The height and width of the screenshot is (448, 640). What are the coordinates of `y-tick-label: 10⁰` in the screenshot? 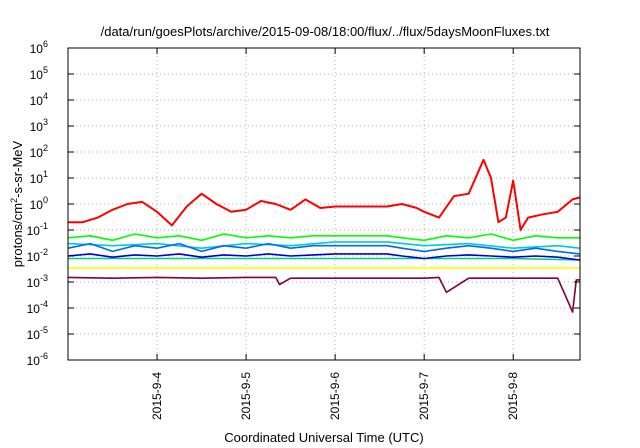 It's located at (39, 203).